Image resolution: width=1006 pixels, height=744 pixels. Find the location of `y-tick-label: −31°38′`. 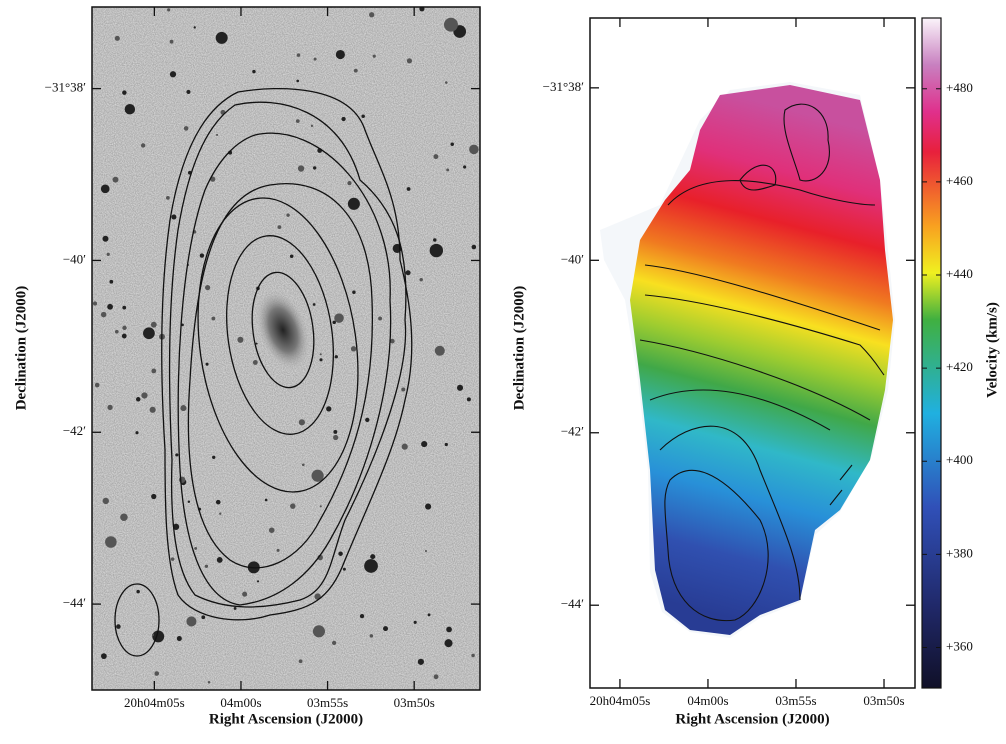

y-tick-label: −31°38′ is located at coordinates (66, 87).